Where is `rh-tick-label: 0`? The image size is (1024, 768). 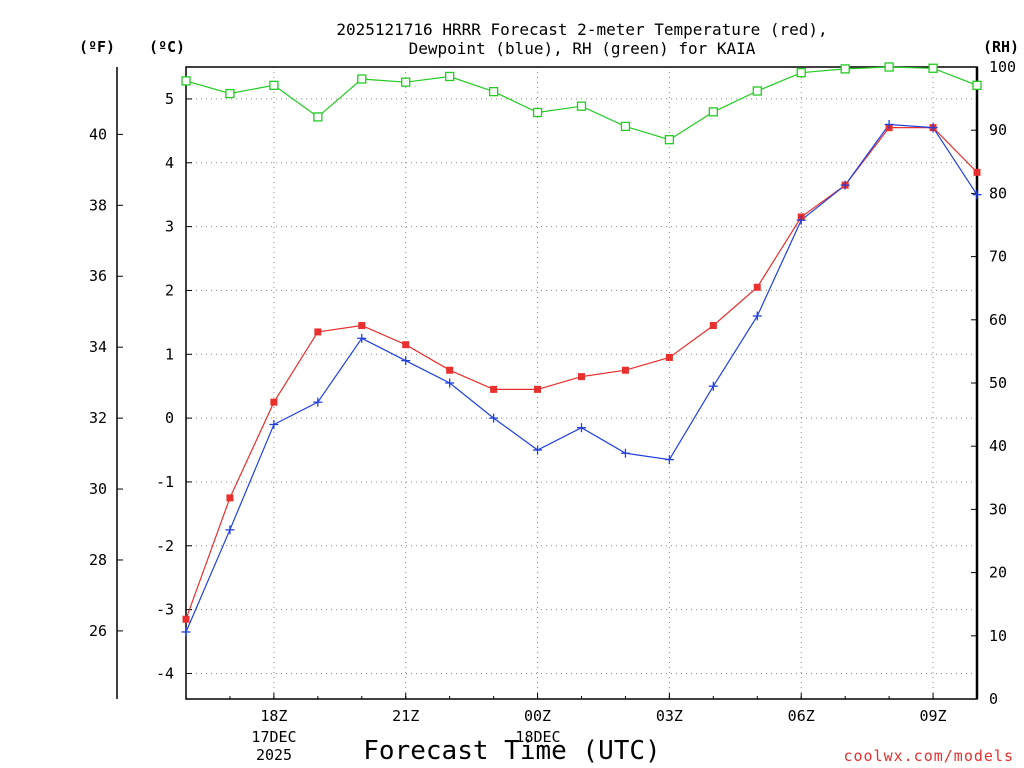 rh-tick-label: 0 is located at coordinates (993, 699).